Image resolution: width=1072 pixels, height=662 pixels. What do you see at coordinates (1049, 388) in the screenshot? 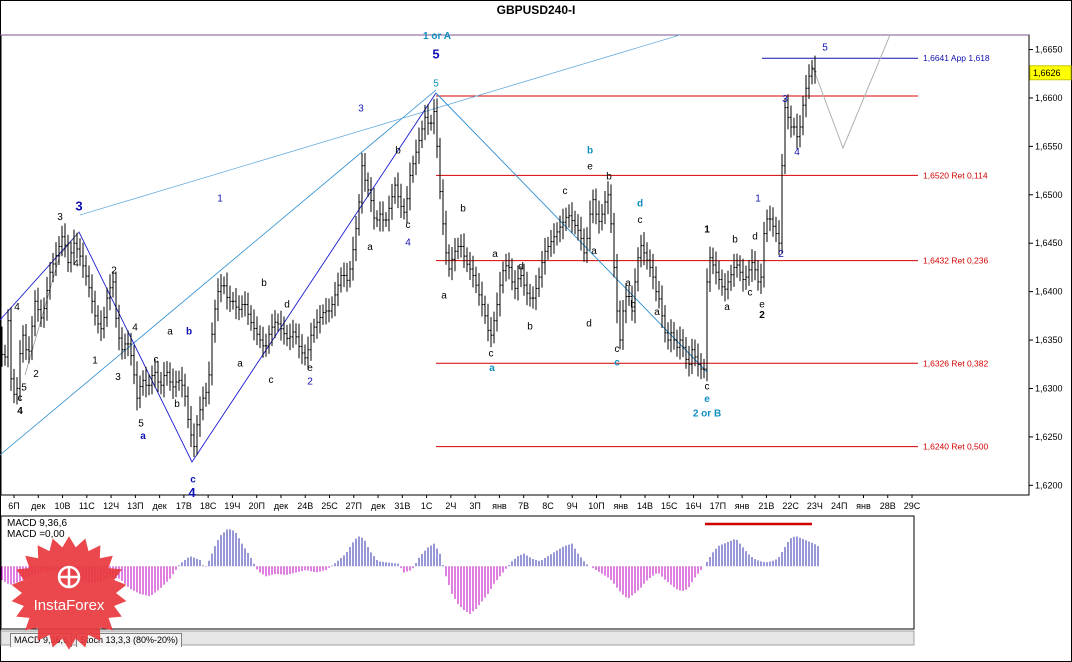
I see `y-tick-label: 1,6300` at bounding box center [1049, 388].